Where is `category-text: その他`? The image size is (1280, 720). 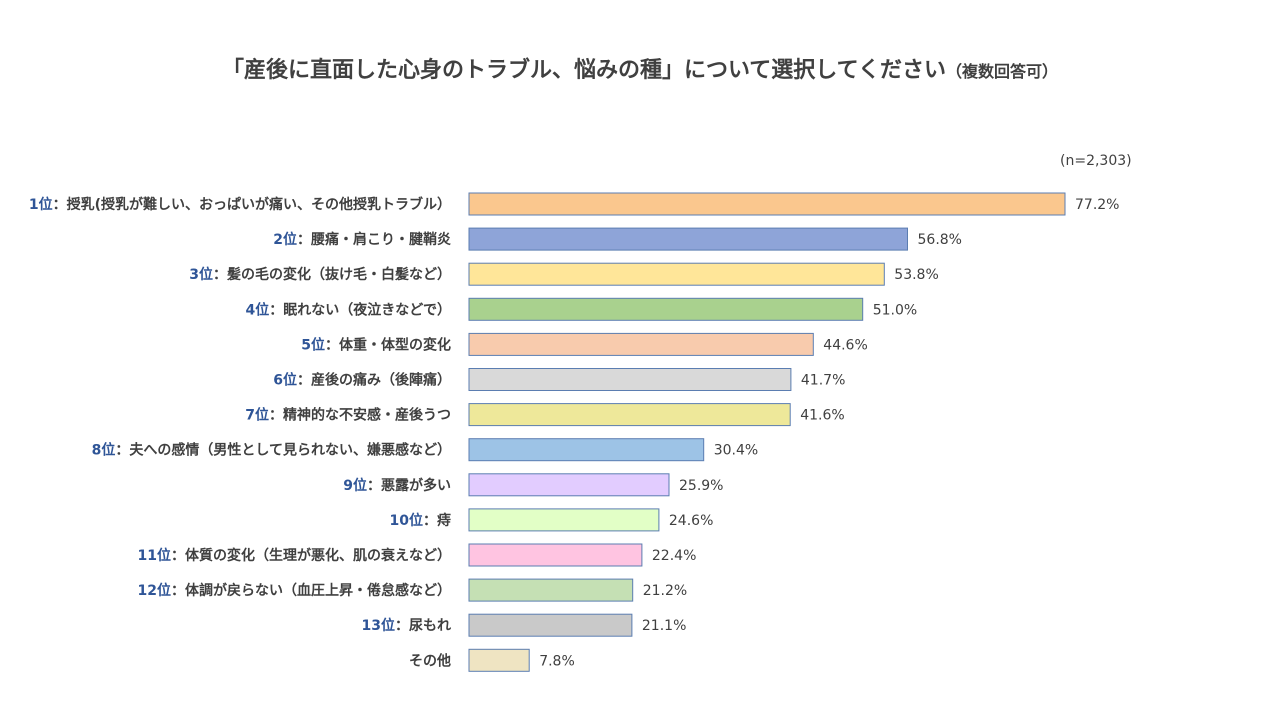
category-text: その他 is located at coordinates (430, 660).